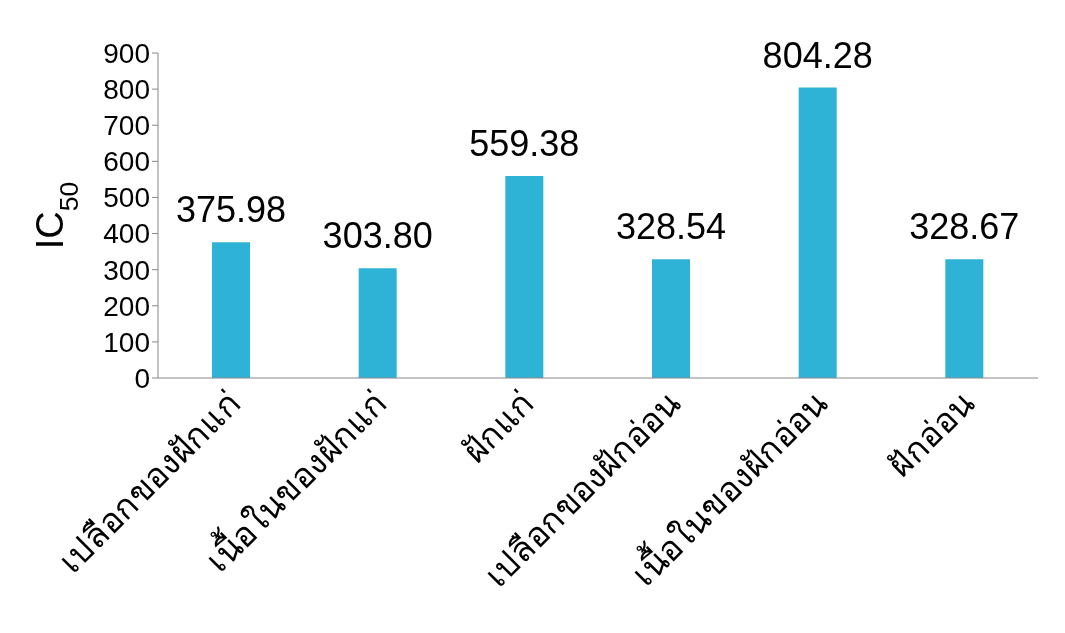 This screenshot has height=633, width=1065. I want to click on y-tick-label: 700, so click(126, 126).